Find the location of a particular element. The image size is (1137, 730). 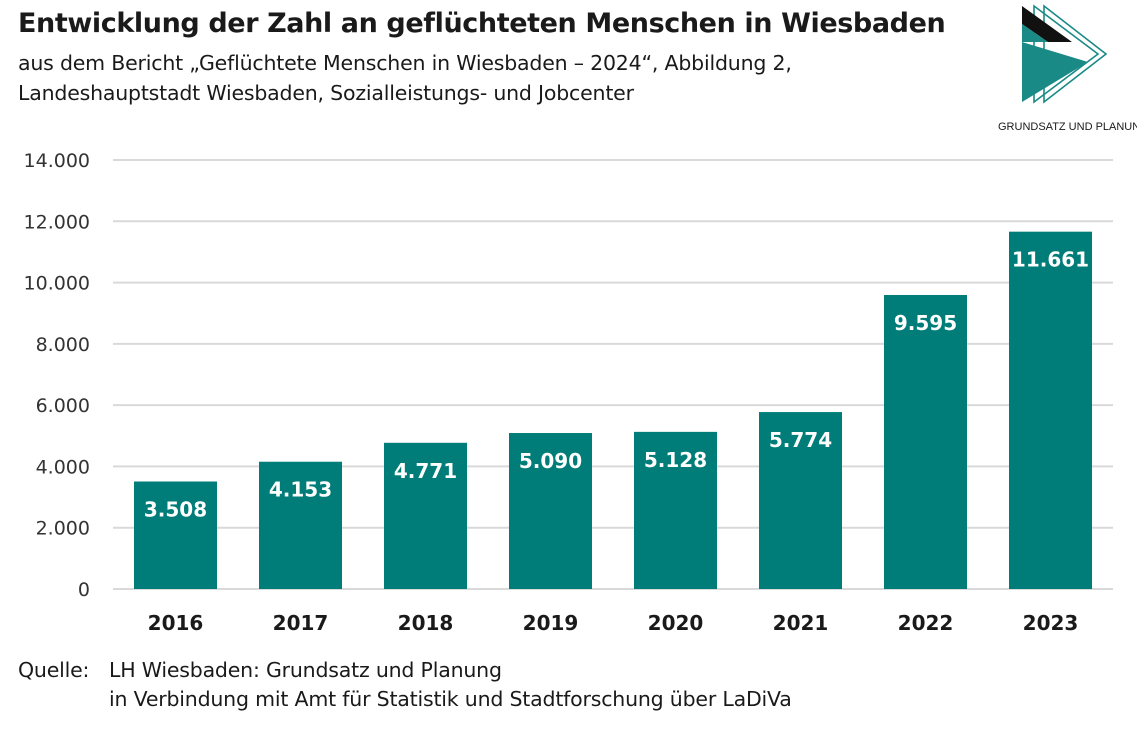

source-label: Quelle: is located at coordinates (54, 670).